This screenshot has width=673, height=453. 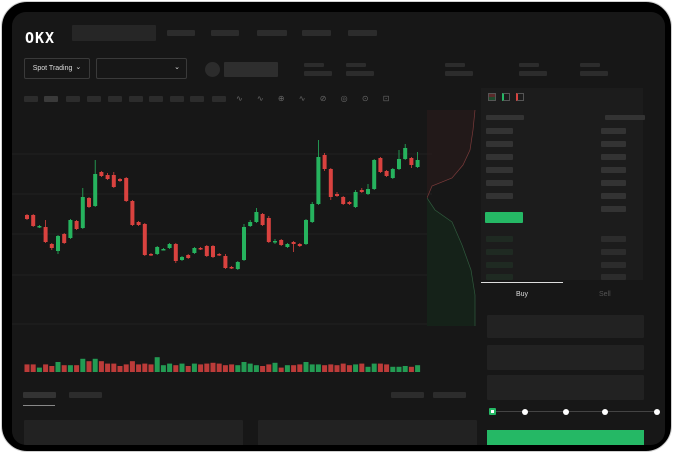 What do you see at coordinates (114, 33) in the screenshot?
I see `search-bar` at bounding box center [114, 33].